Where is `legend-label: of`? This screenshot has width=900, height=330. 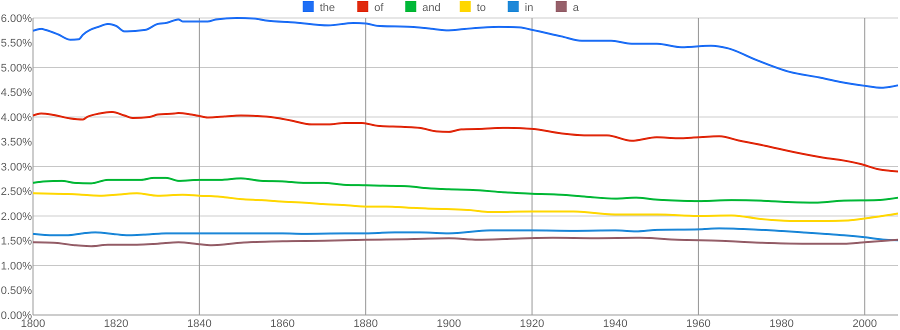 legend-label: of is located at coordinates (379, 8).